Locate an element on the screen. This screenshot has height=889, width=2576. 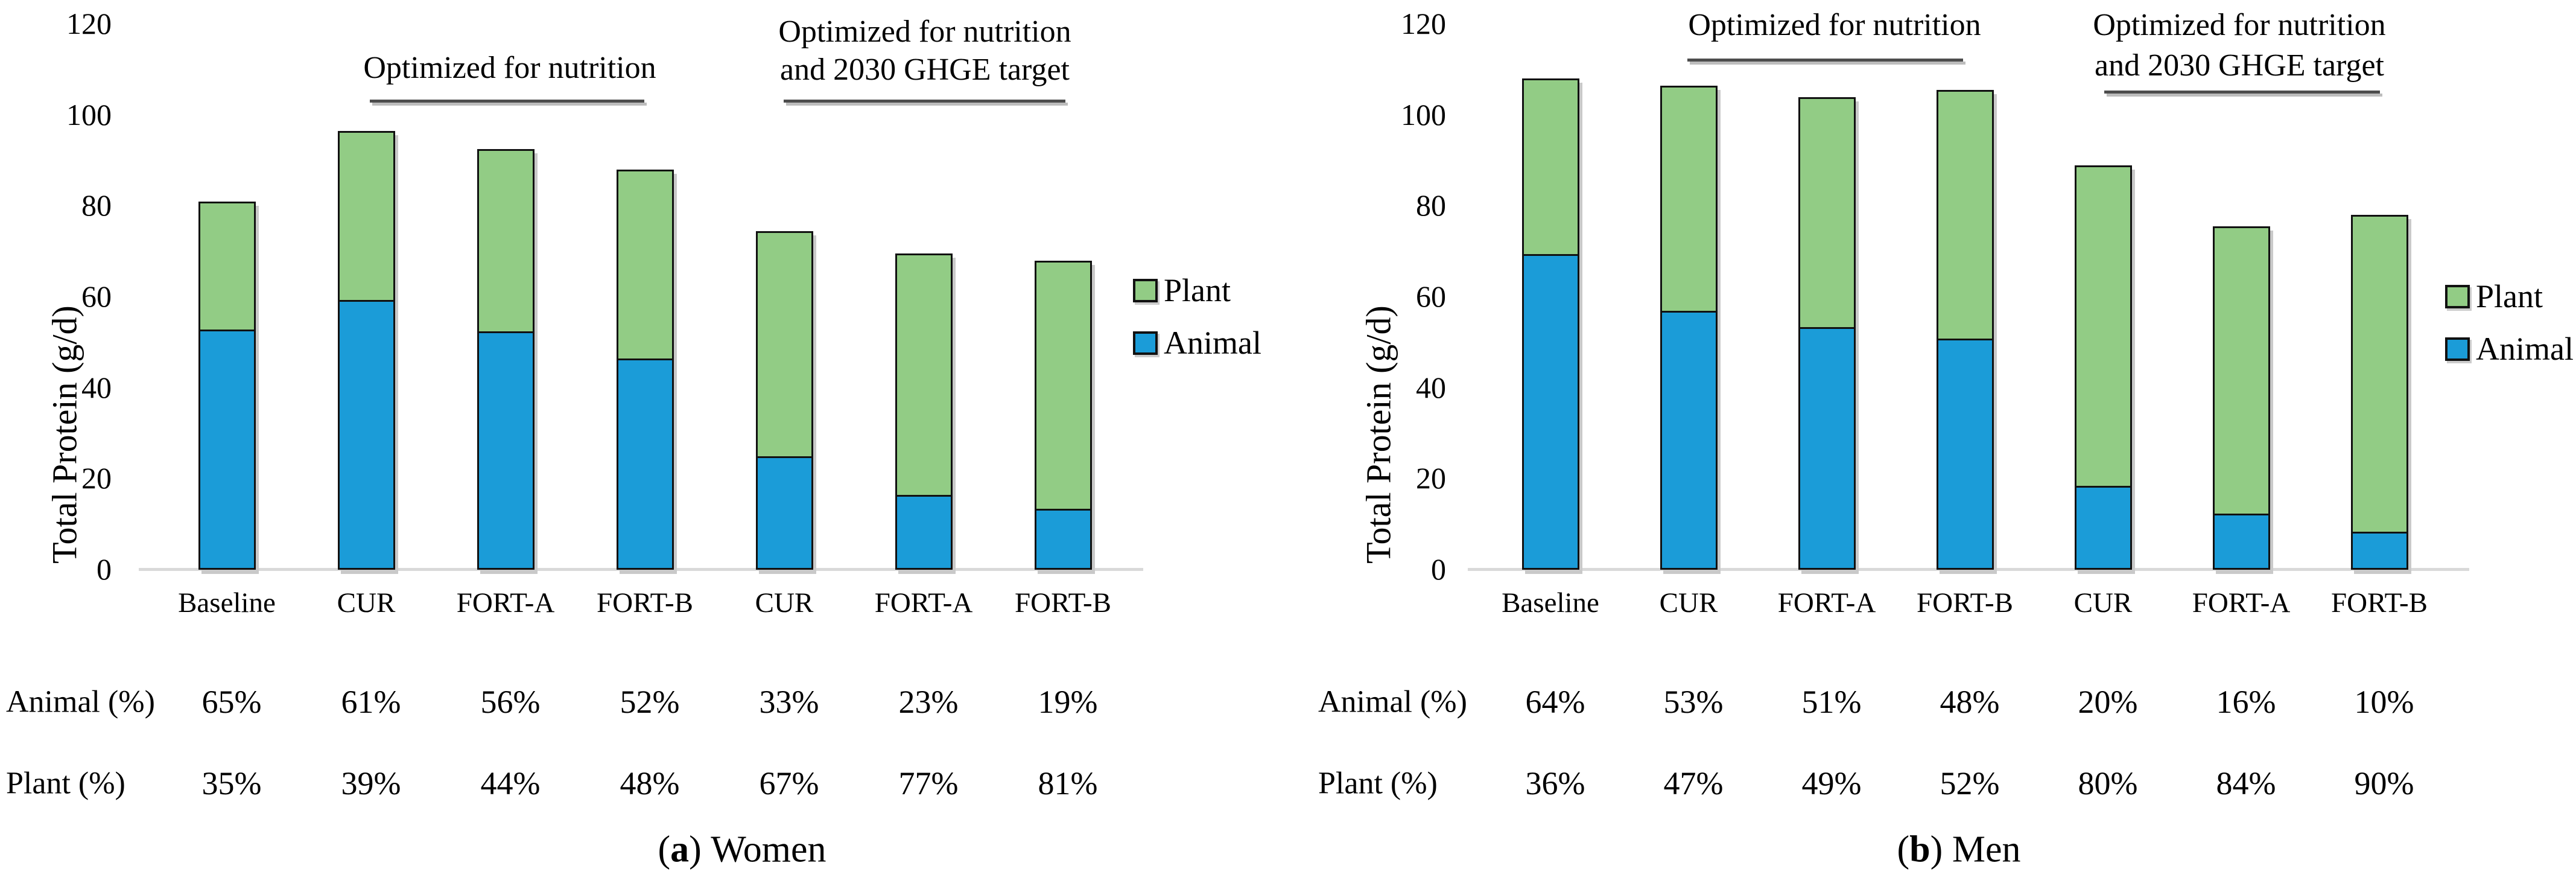
animal-pct-value: 33% is located at coordinates (789, 702).